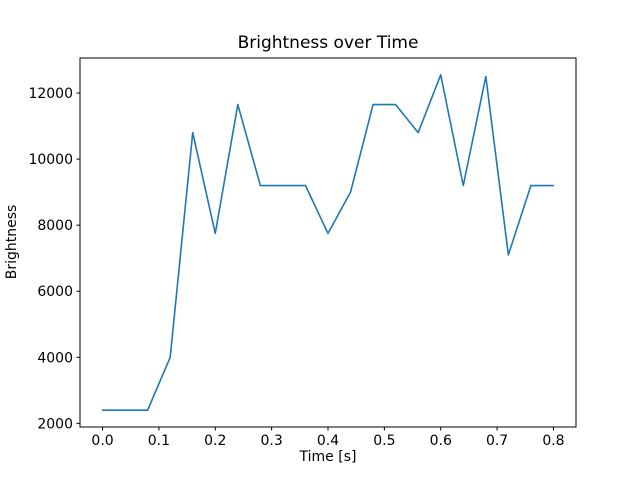 The image size is (640, 480). What do you see at coordinates (215, 441) in the screenshot?
I see `x-tick-label: 0.2` at bounding box center [215, 441].